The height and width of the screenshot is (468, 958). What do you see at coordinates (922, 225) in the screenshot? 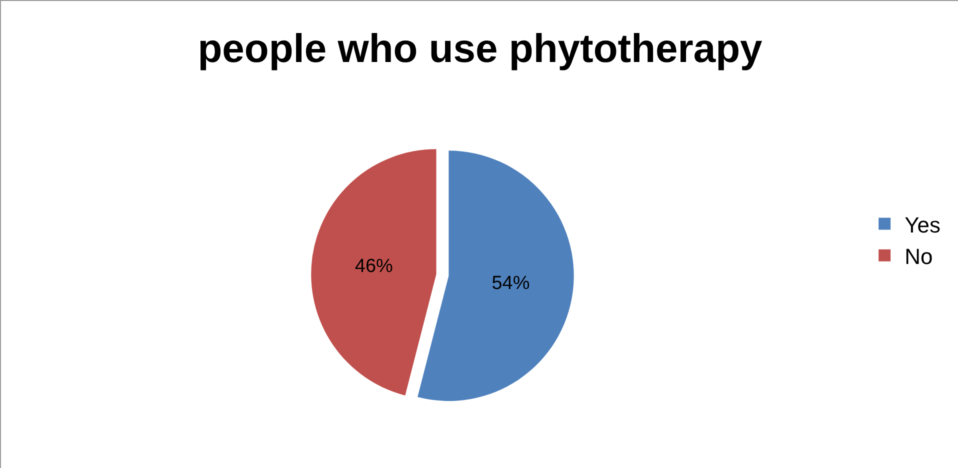
I see `legend-label: Yes` at bounding box center [922, 225].